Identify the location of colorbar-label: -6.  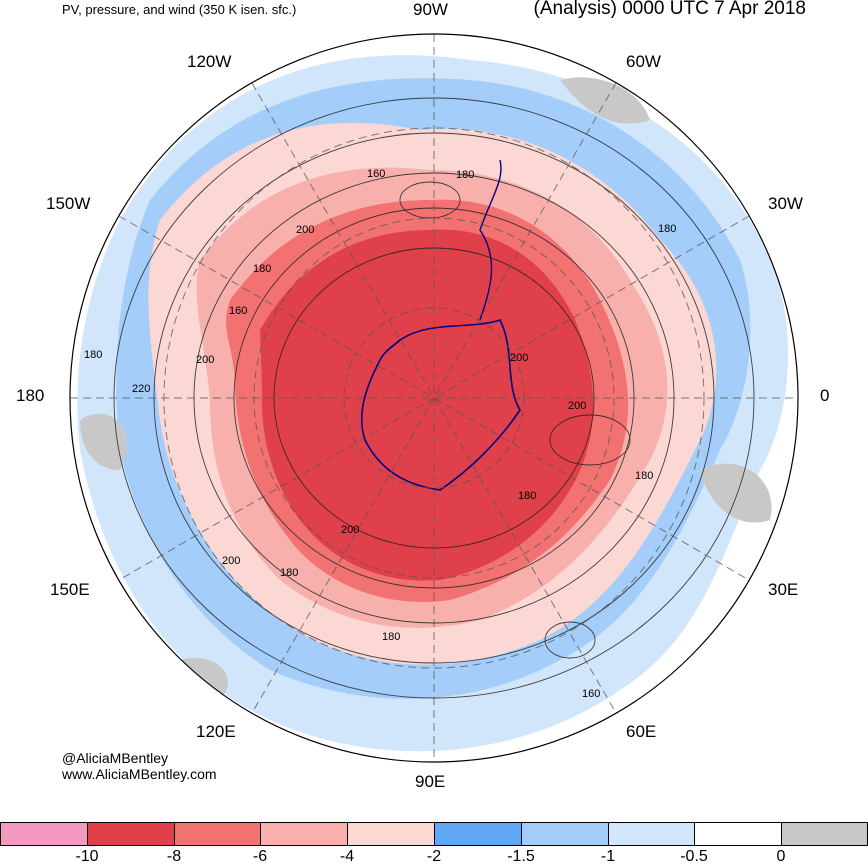
(260, 856).